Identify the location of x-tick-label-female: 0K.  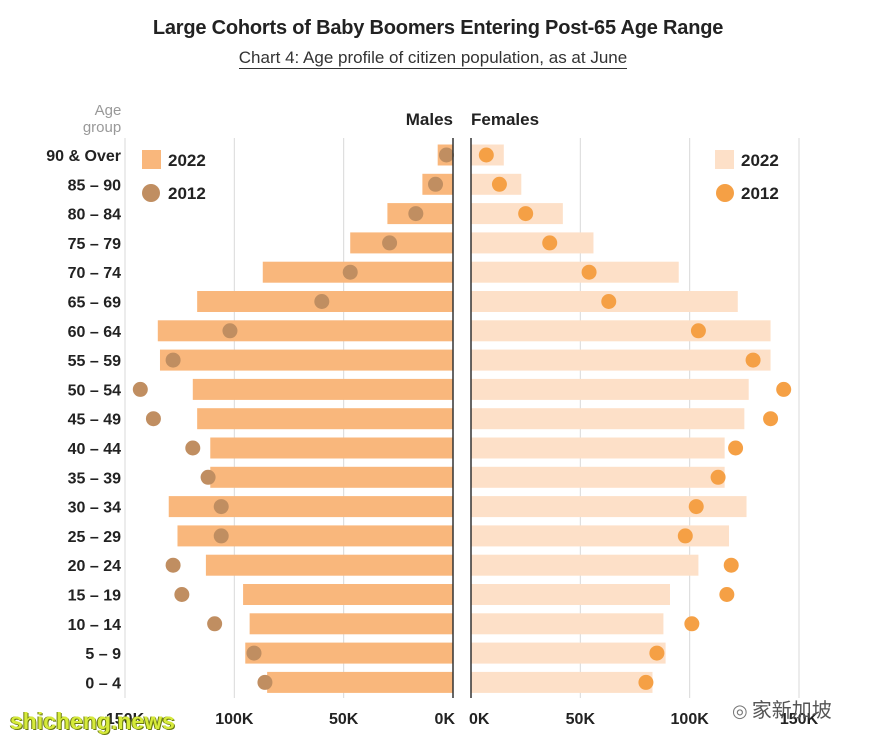
(479, 719).